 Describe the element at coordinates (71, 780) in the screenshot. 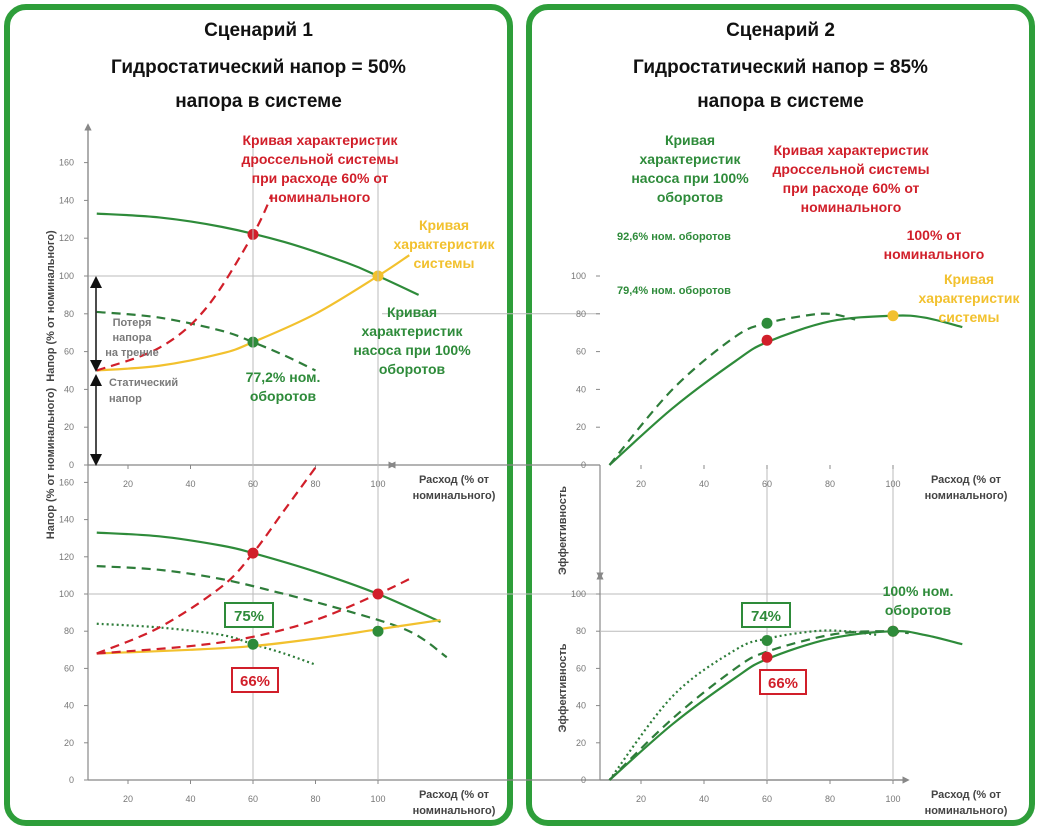

I see `y-tick-label: 0` at that location.